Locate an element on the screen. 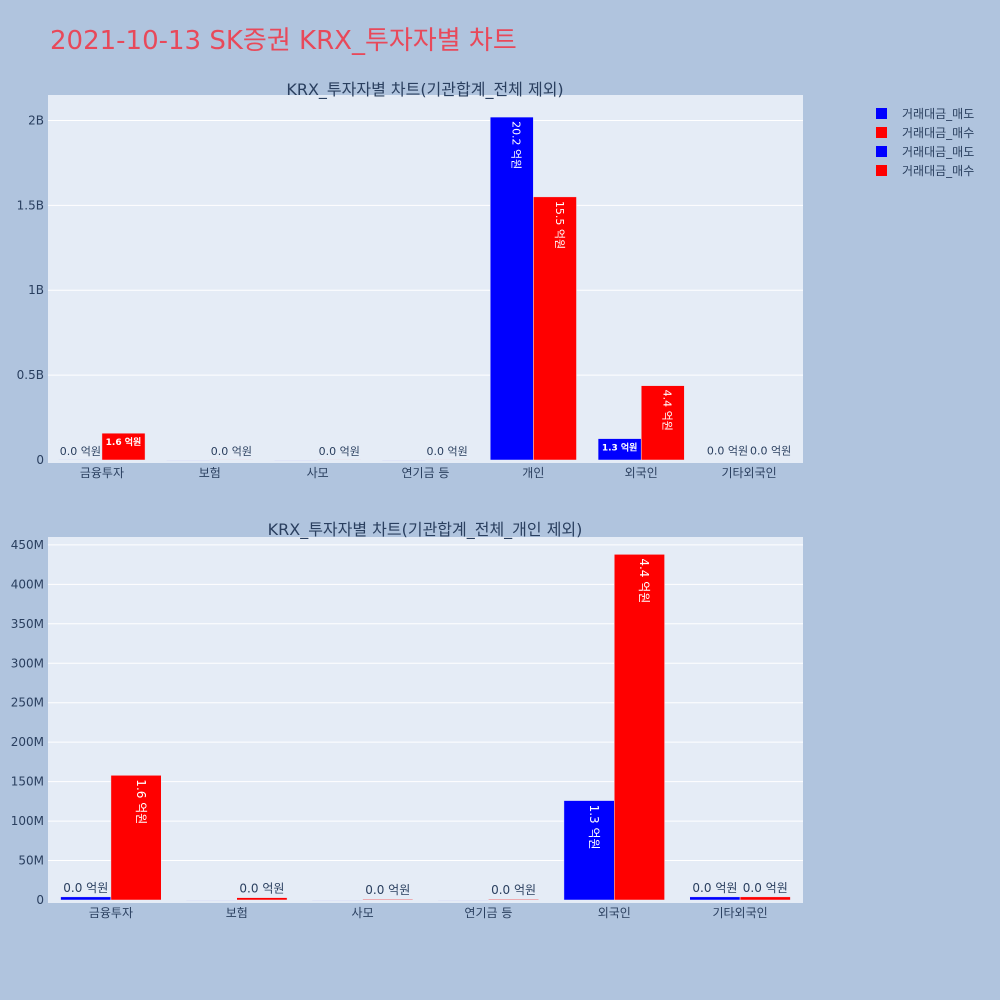 The image size is (1000, 1000). legend: 거래대금_매도 거래대금_매수 거래대금_매도 거래대금_매수 is located at coordinates (925, 142).